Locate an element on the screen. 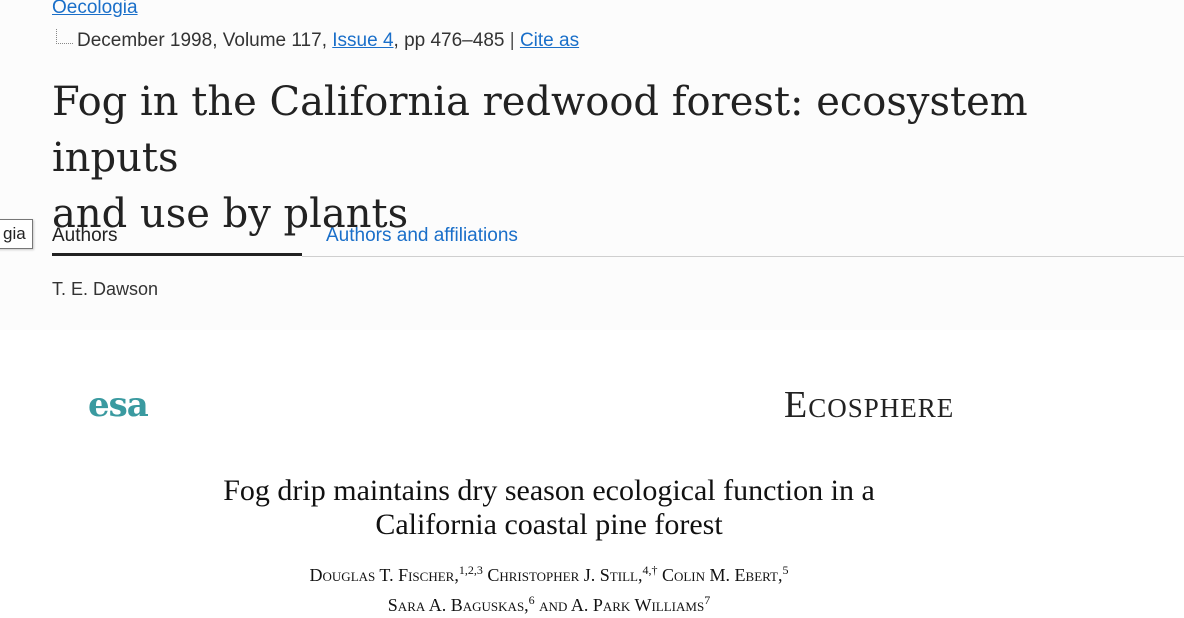  tab-authors: Authors is located at coordinates (177, 239).